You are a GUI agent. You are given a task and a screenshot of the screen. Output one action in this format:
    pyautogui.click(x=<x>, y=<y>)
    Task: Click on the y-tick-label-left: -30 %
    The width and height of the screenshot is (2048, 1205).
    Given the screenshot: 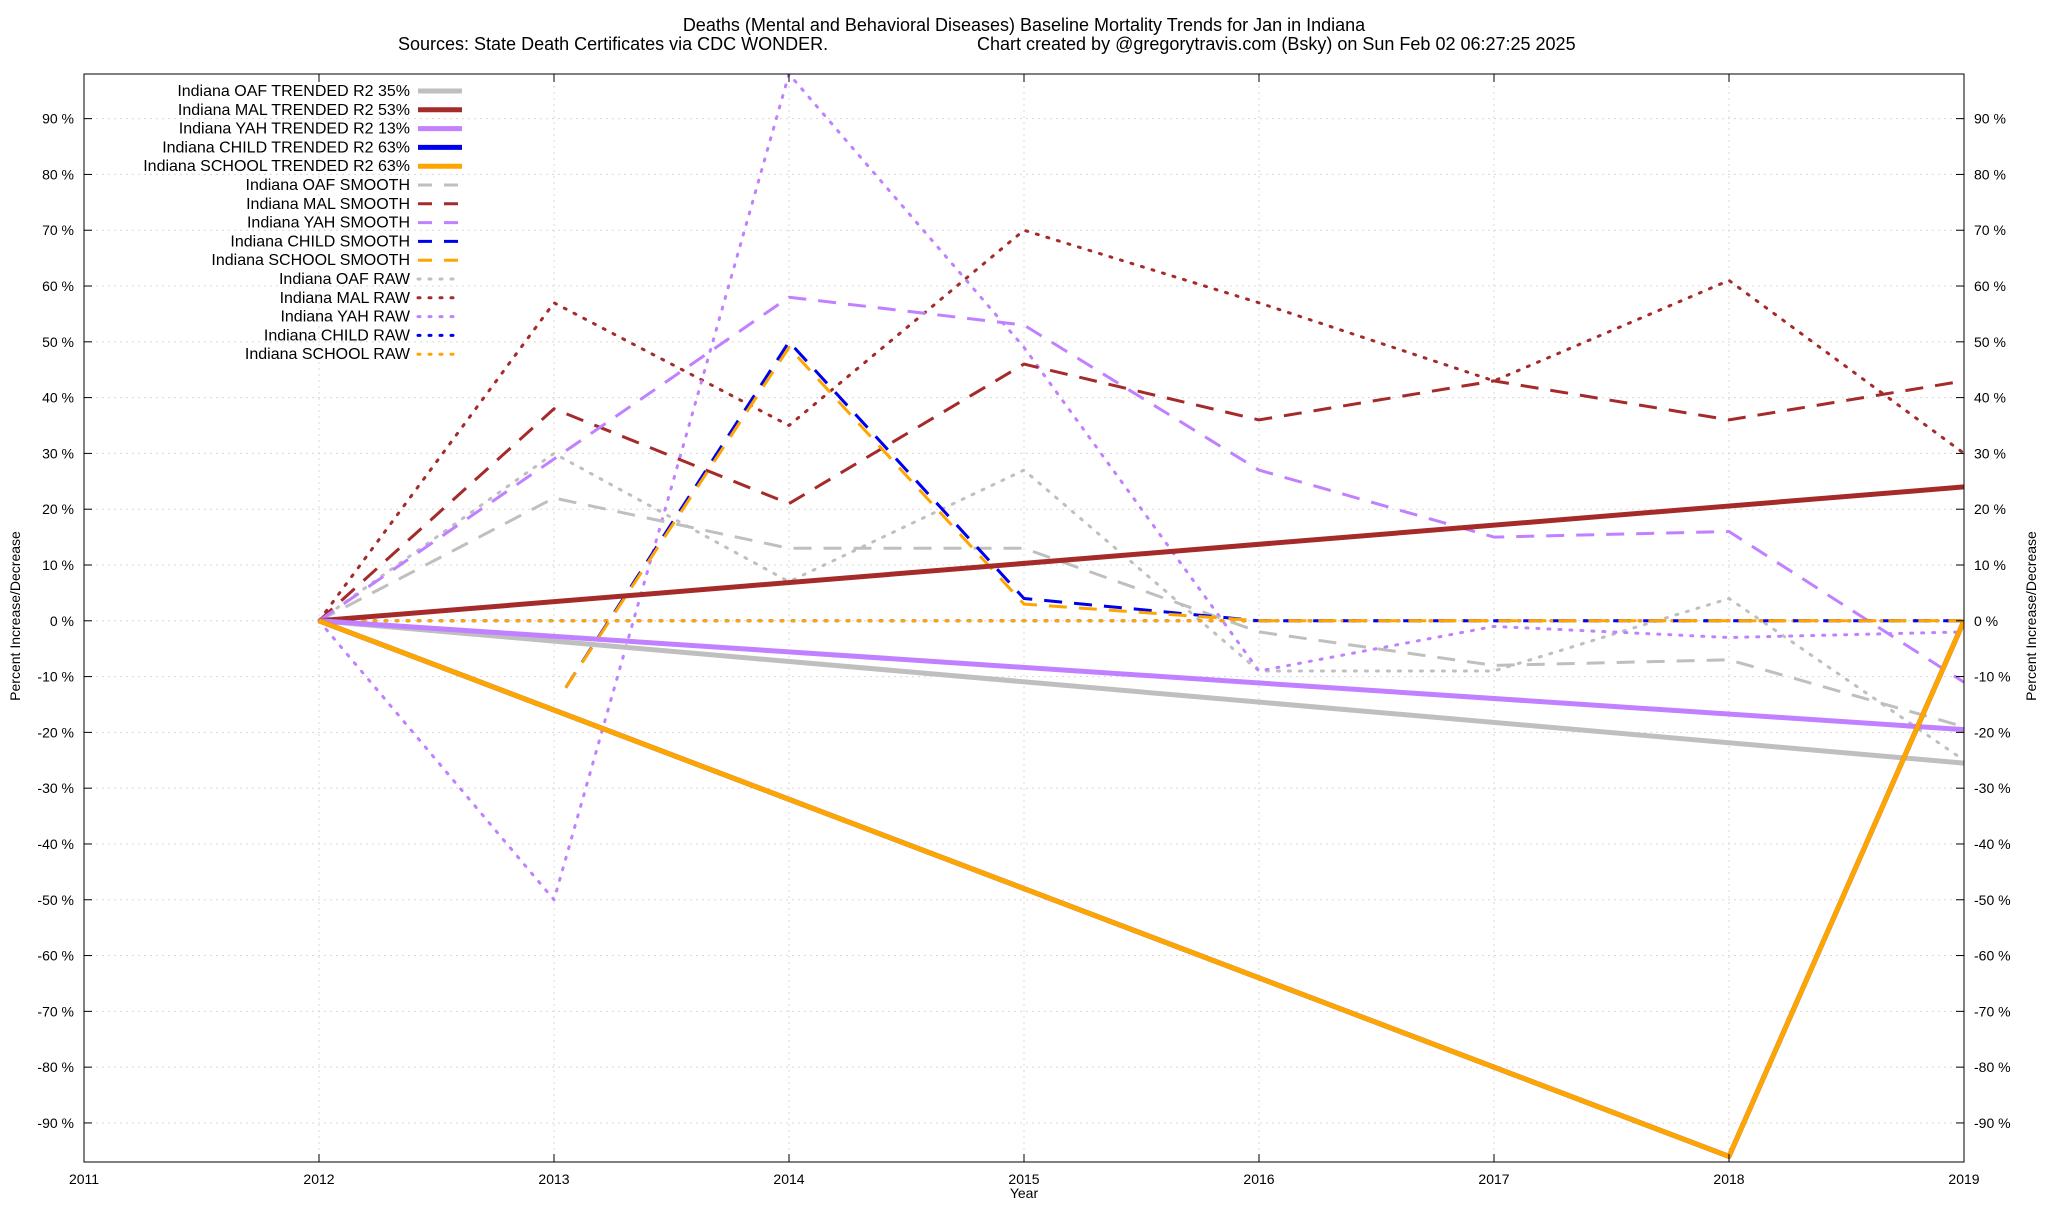 What is the action you would take?
    pyautogui.click(x=55, y=788)
    